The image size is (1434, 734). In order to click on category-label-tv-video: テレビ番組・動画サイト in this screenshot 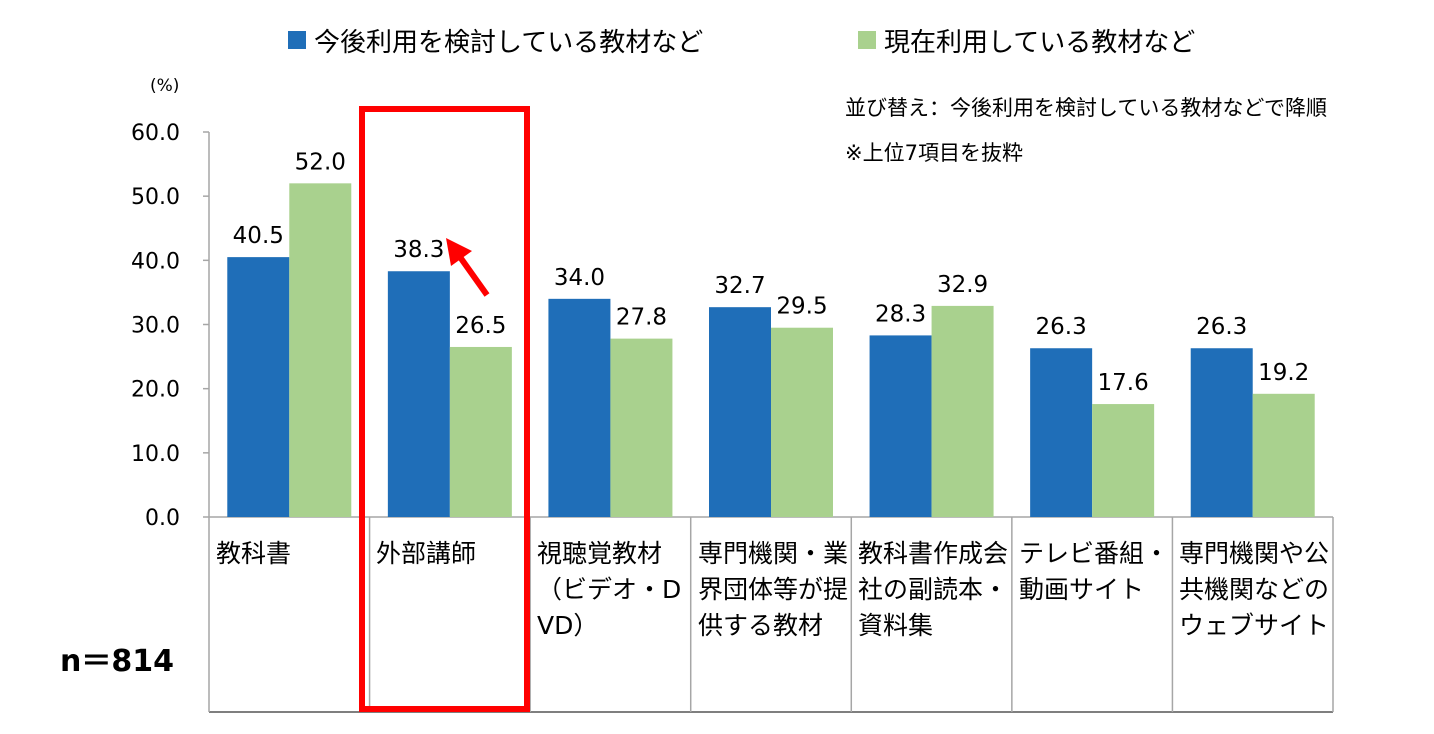, I will do `click(1094, 571)`.